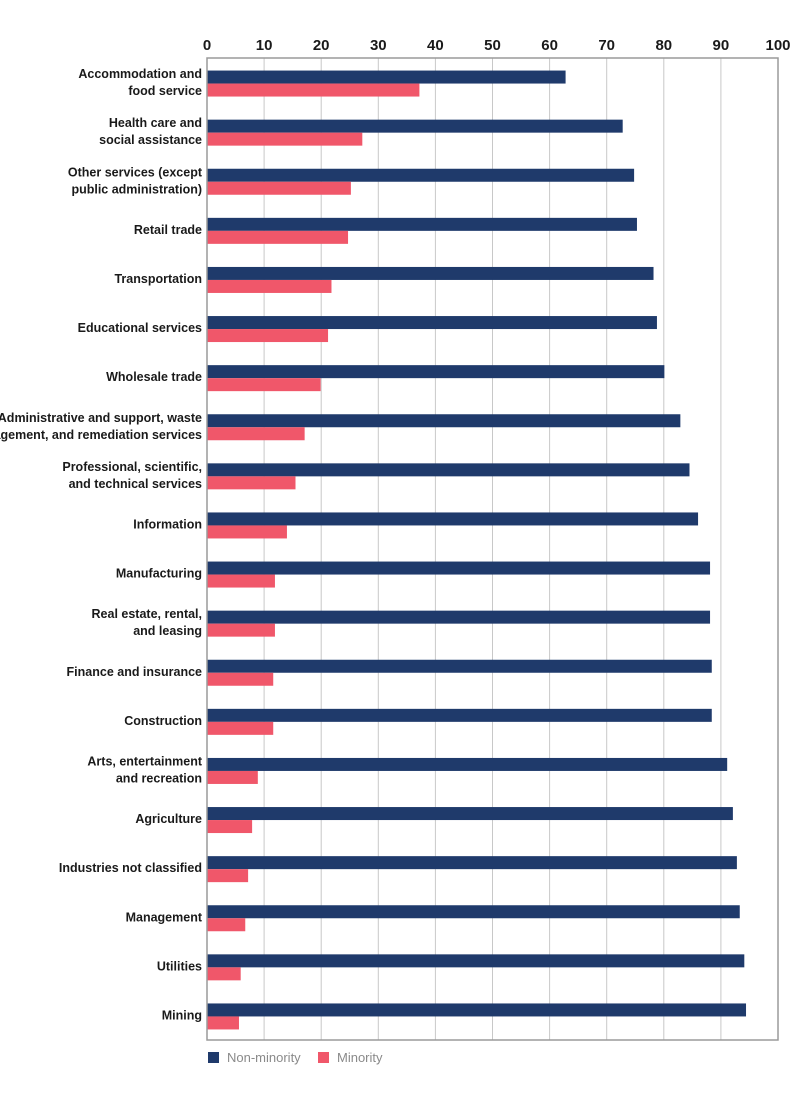 The width and height of the screenshot is (800, 1105). What do you see at coordinates (360, 1057) in the screenshot?
I see `legend-label-minority: Minority` at bounding box center [360, 1057].